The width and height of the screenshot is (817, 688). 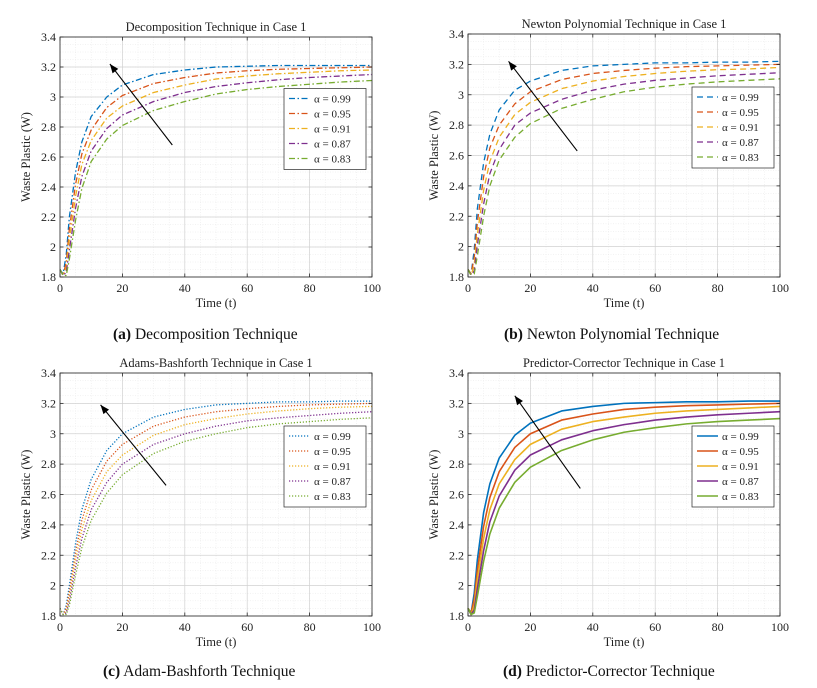 I want to click on caption-a: (a) Decomposition Technique, so click(x=205, y=335).